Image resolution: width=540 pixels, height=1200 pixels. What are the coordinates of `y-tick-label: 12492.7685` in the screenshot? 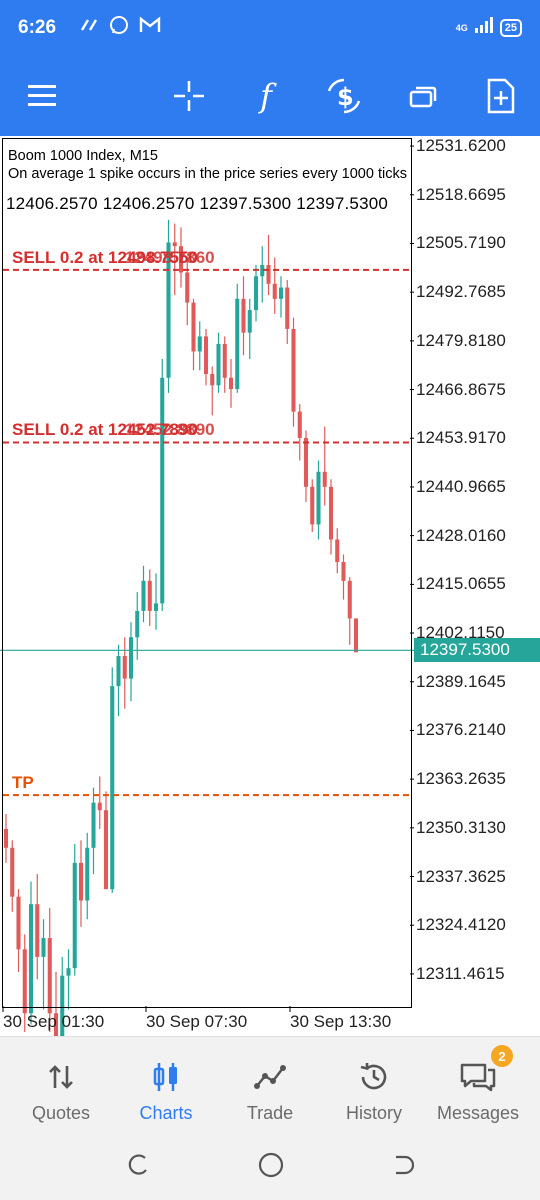 It's located at (461, 292).